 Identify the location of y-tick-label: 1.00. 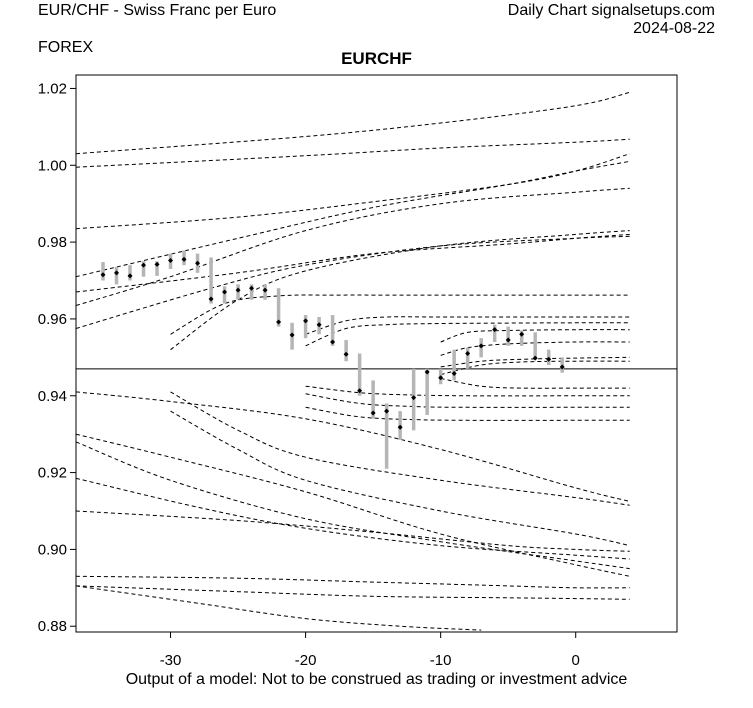
(52, 165).